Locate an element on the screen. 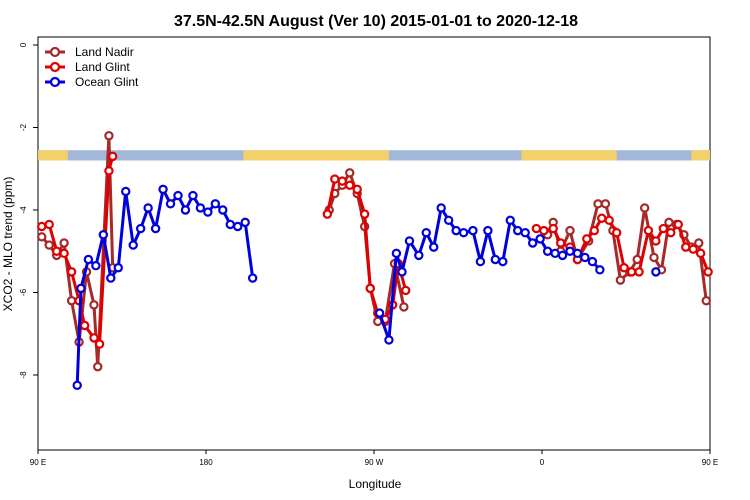  x-tick-label: 0 is located at coordinates (542, 462).